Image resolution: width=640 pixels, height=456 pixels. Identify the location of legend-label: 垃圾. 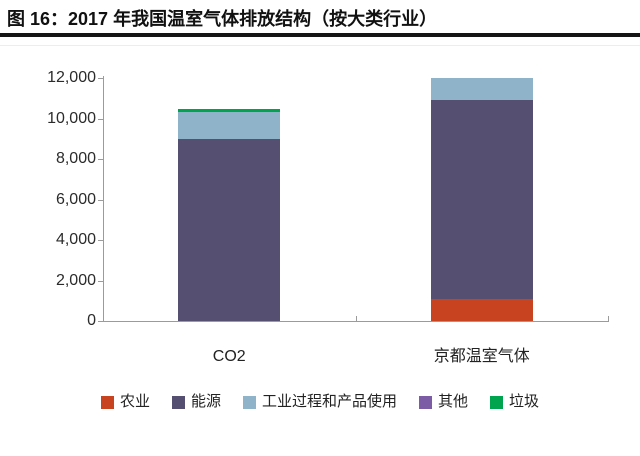
(524, 401).